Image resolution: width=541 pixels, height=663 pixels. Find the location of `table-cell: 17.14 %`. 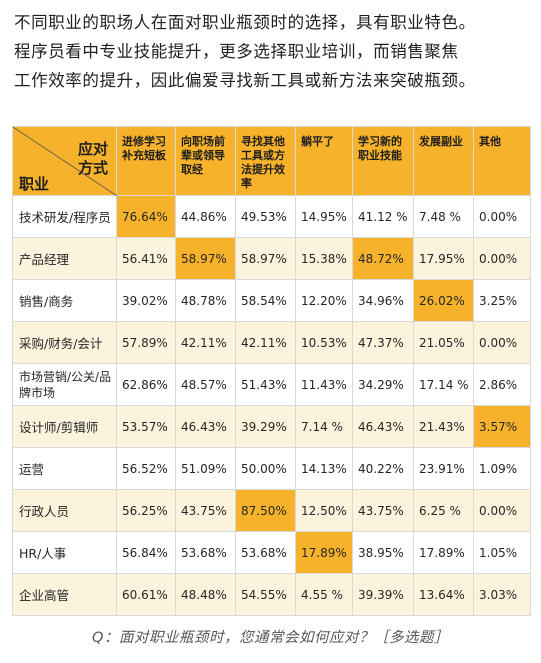

table-cell: 17.14 % is located at coordinates (443, 384).